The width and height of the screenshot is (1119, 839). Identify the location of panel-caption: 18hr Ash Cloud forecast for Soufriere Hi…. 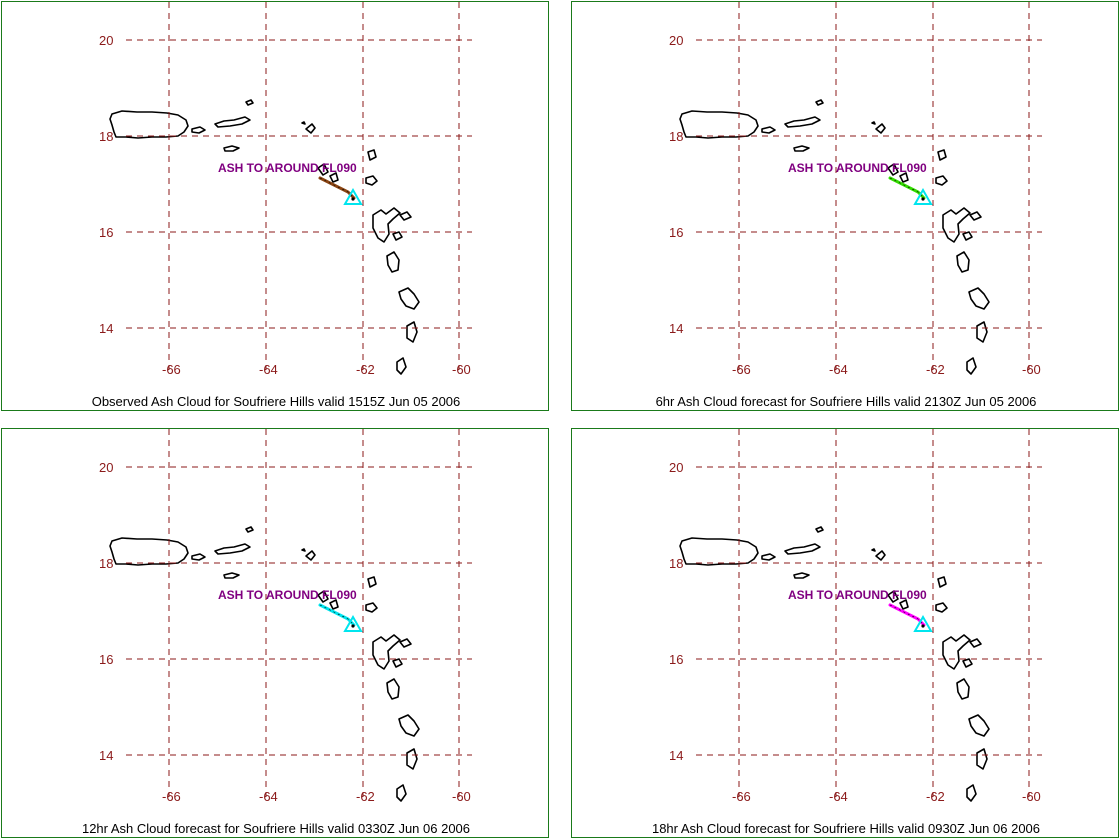
(846, 828).